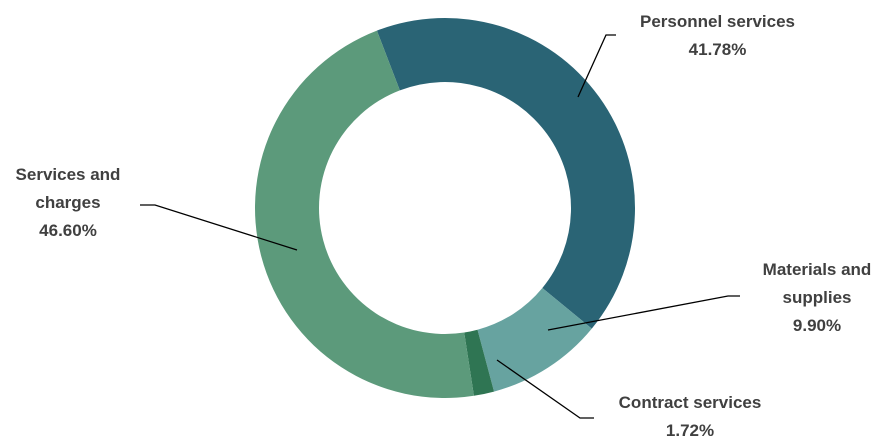 This screenshot has height=442, width=888. I want to click on category-label: Materials and supplies, so click(817, 283).